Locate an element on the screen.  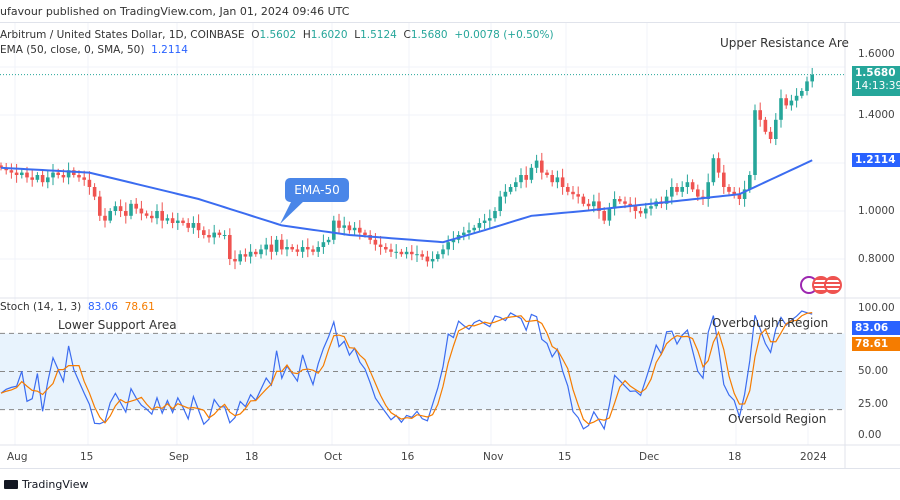
last-price: 1.5680 is located at coordinates (875, 73).